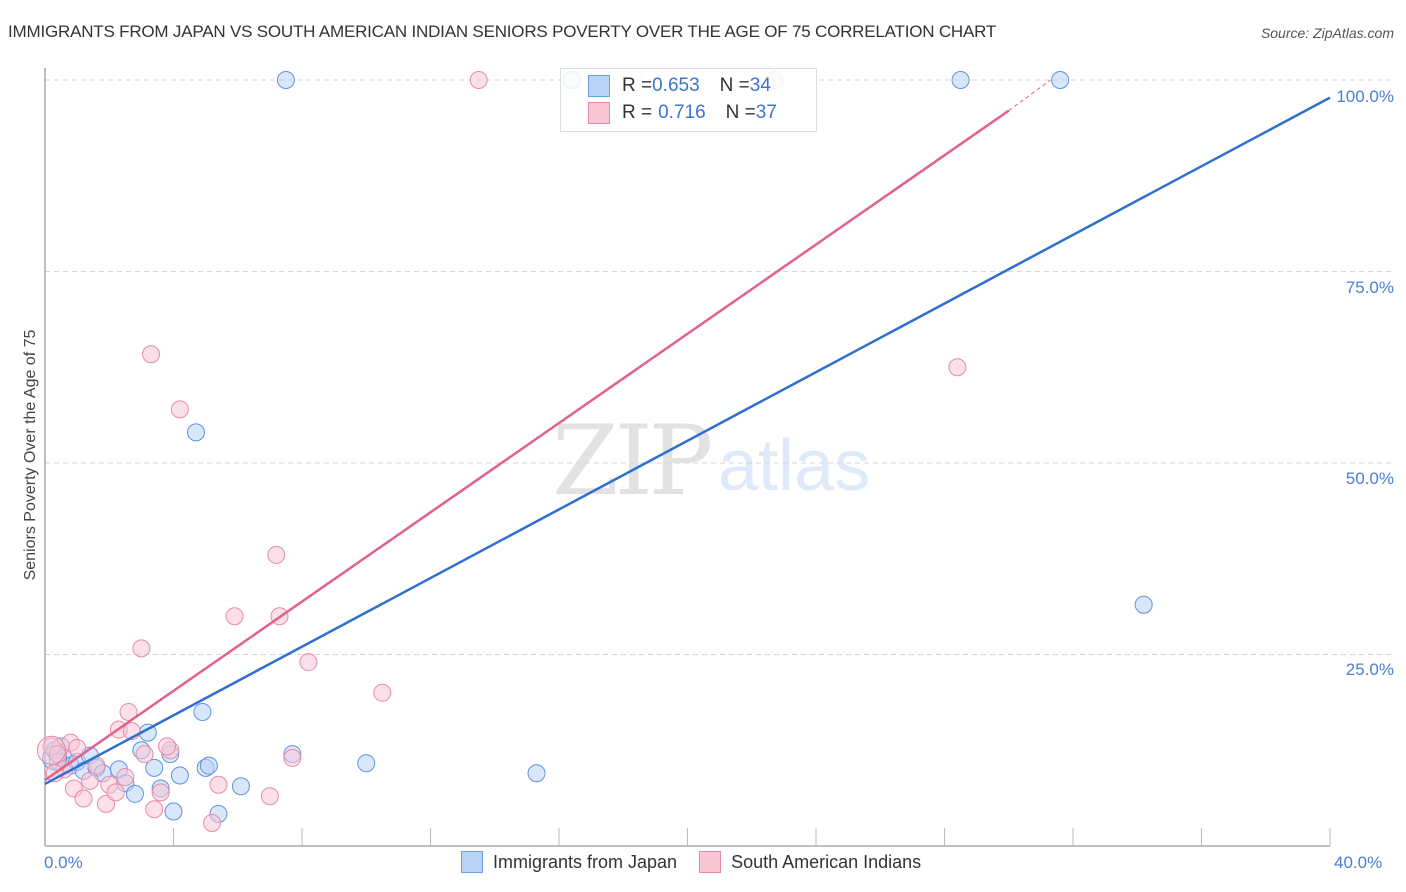 This screenshot has height=892, width=1406. Describe the element at coordinates (599, 113) in the screenshot. I see `legend-swatch-pink` at that location.